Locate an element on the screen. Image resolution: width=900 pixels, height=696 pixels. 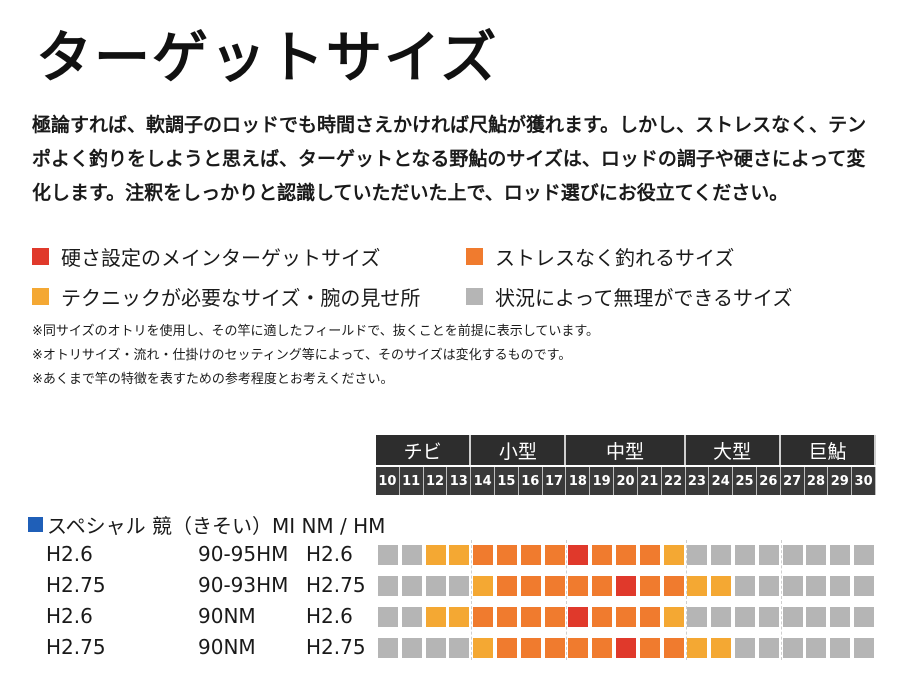
legend-item-situational: 状況によって無理ができるサイズ is located at coordinates (629, 296).